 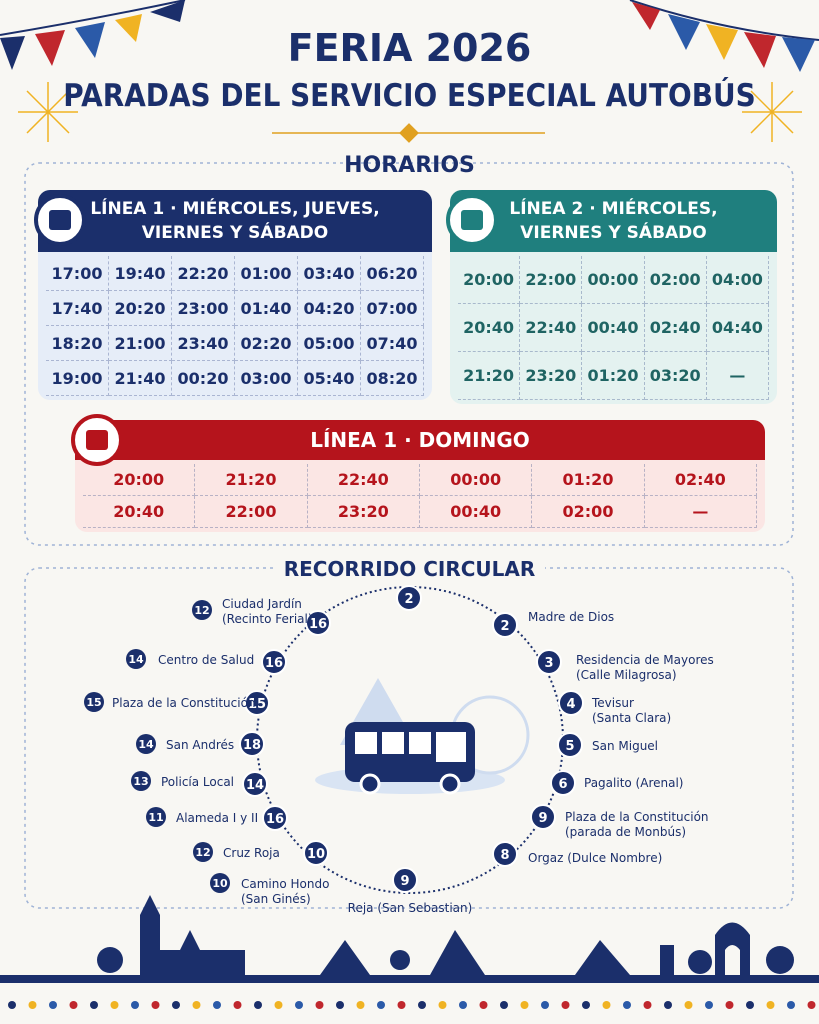 I want to click on calendar-glyph, so click(x=472, y=220).